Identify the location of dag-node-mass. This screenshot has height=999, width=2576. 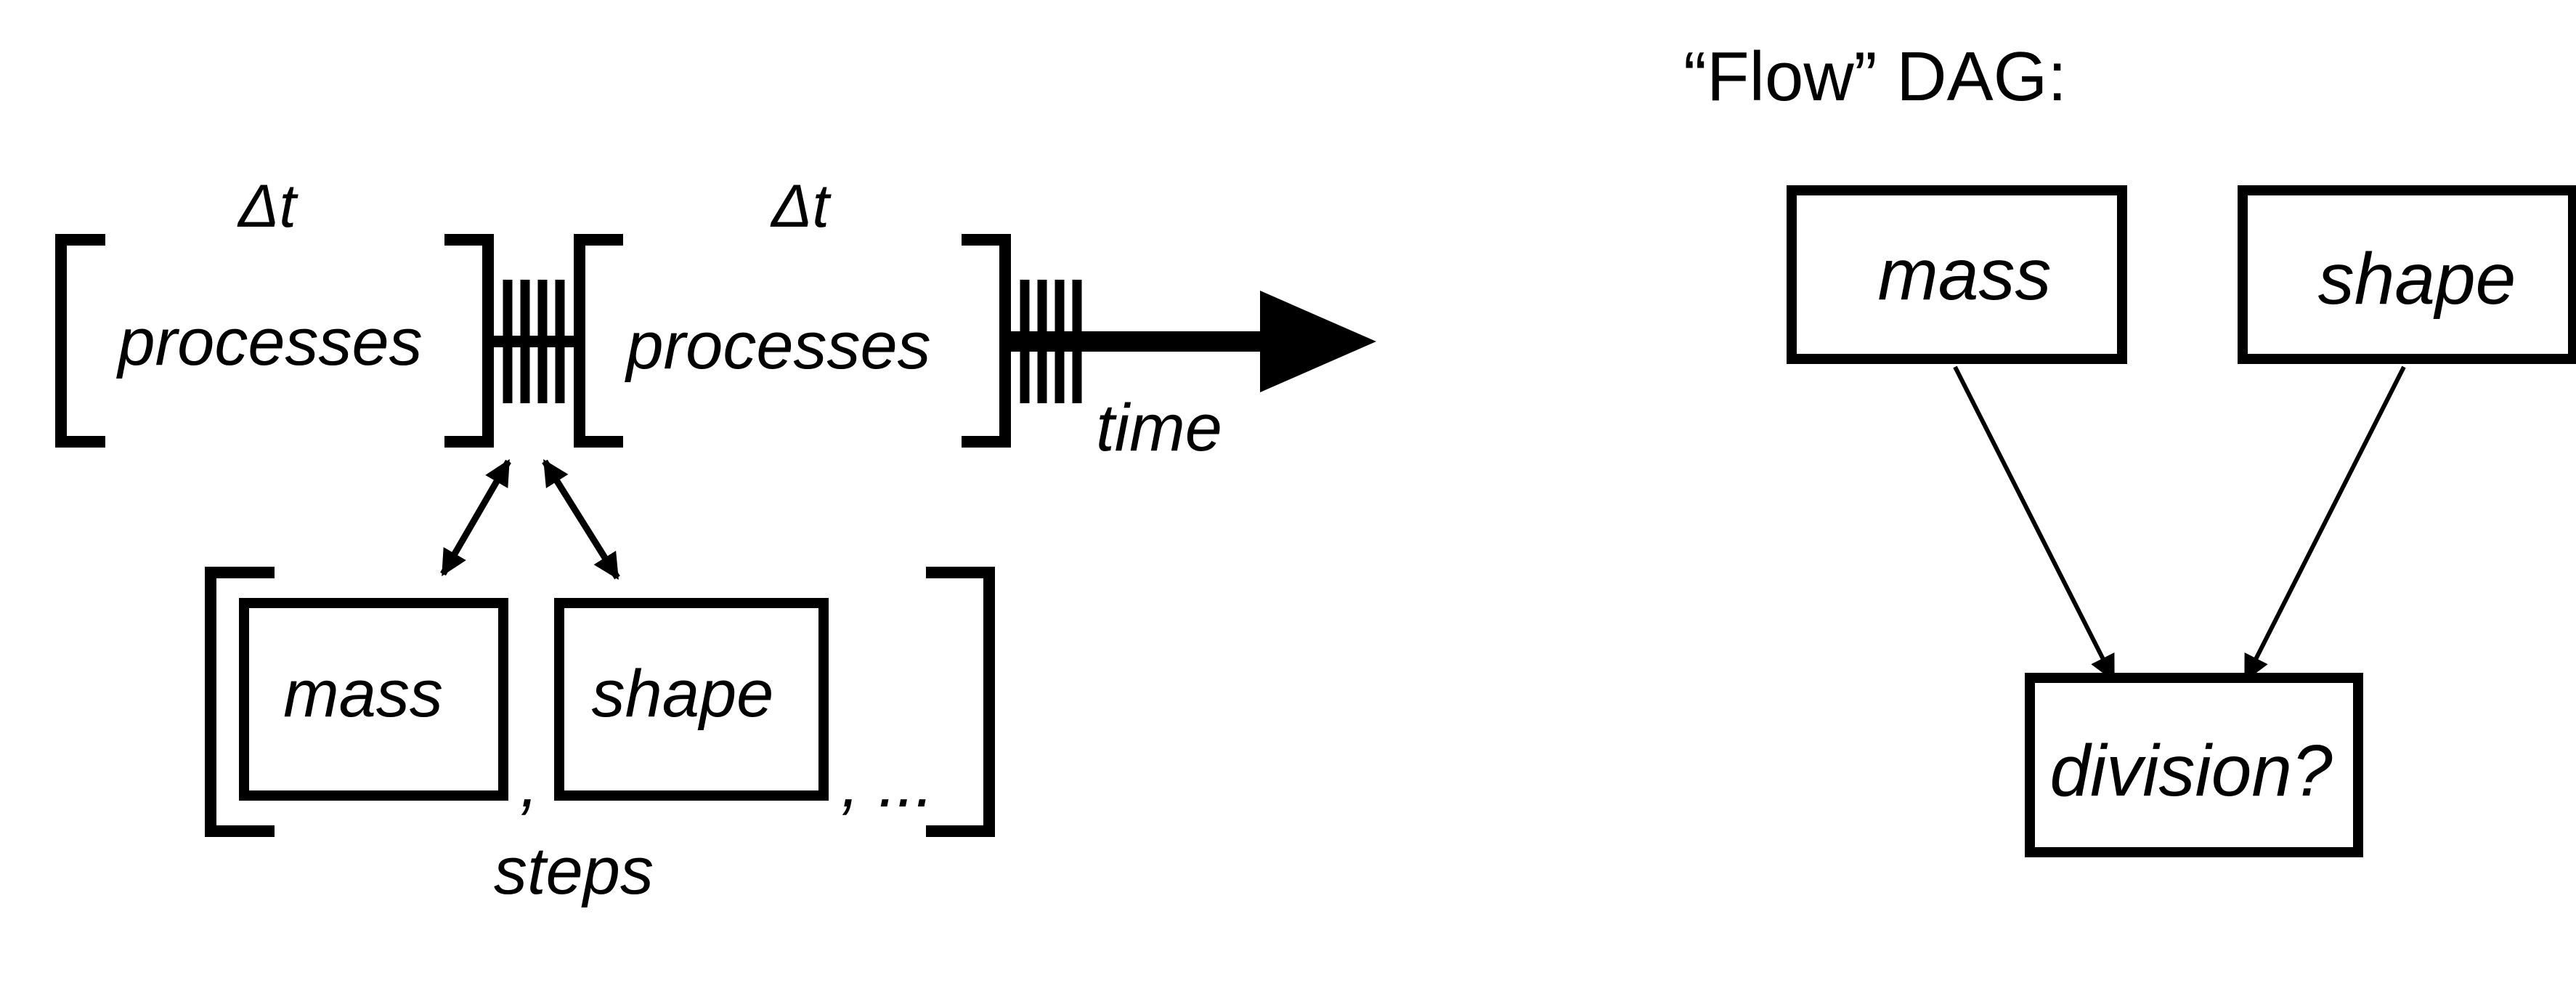
(1957, 274).